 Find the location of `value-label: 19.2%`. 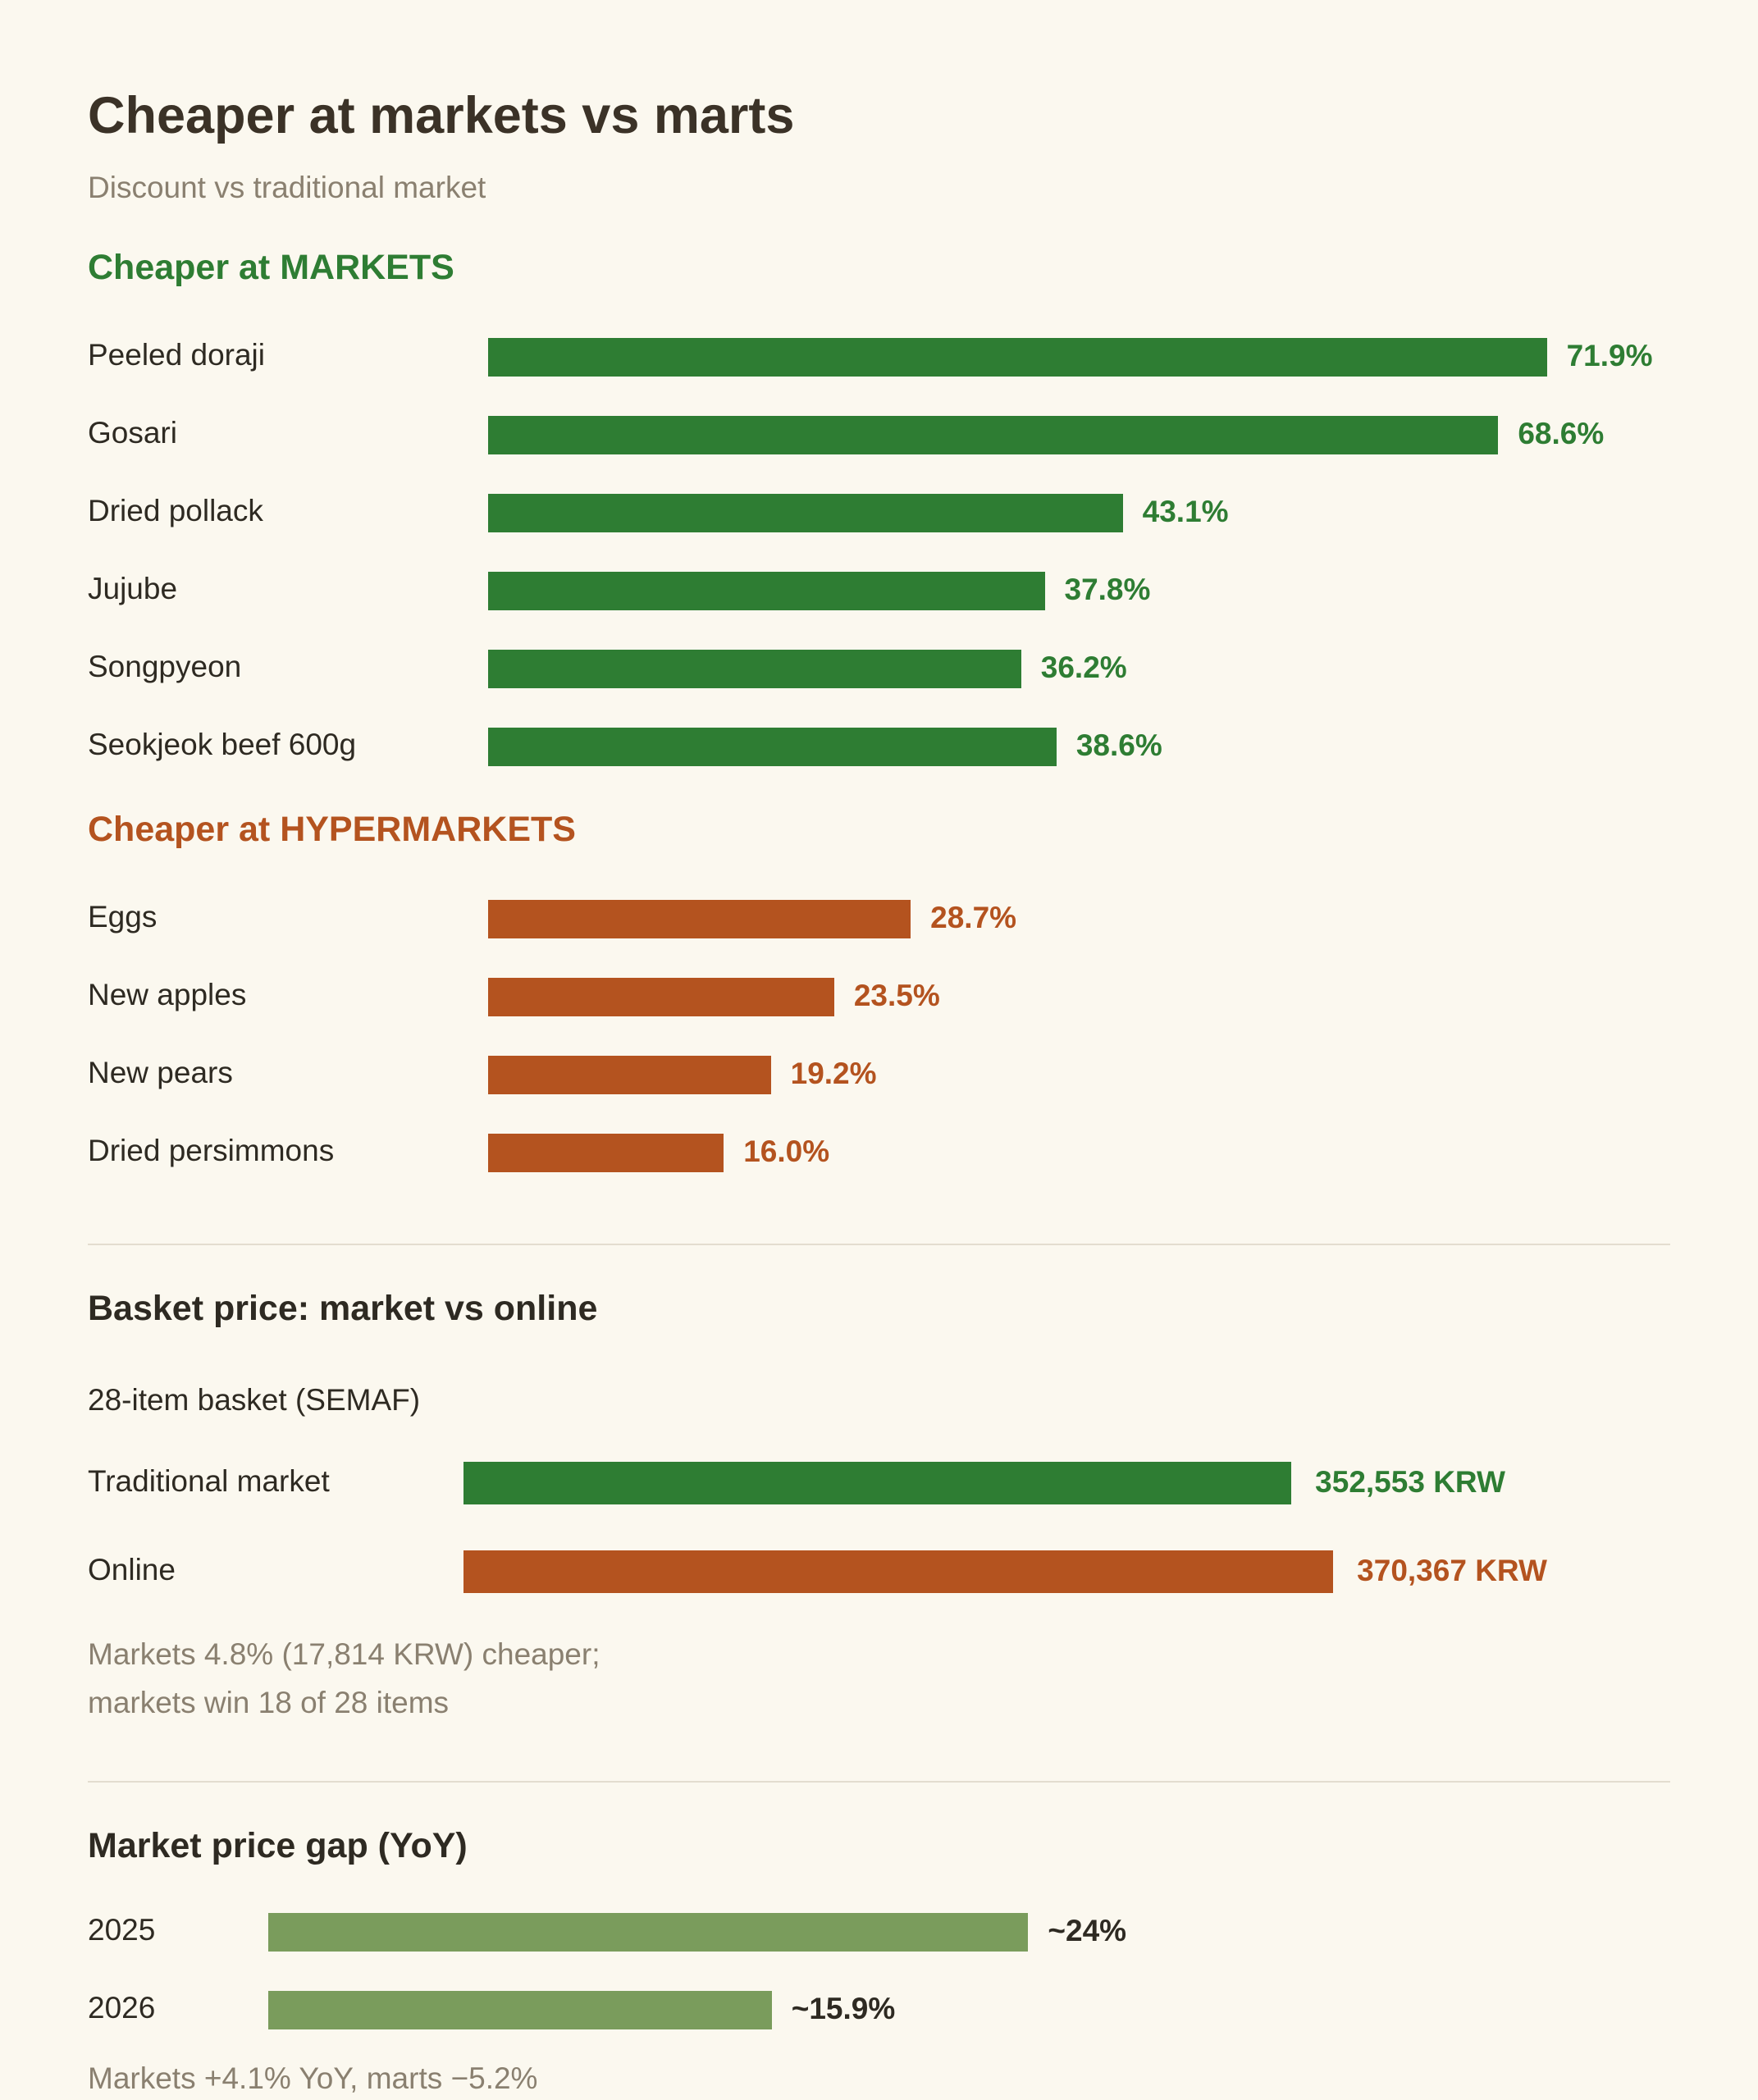

value-label: 19.2% is located at coordinates (833, 1073).